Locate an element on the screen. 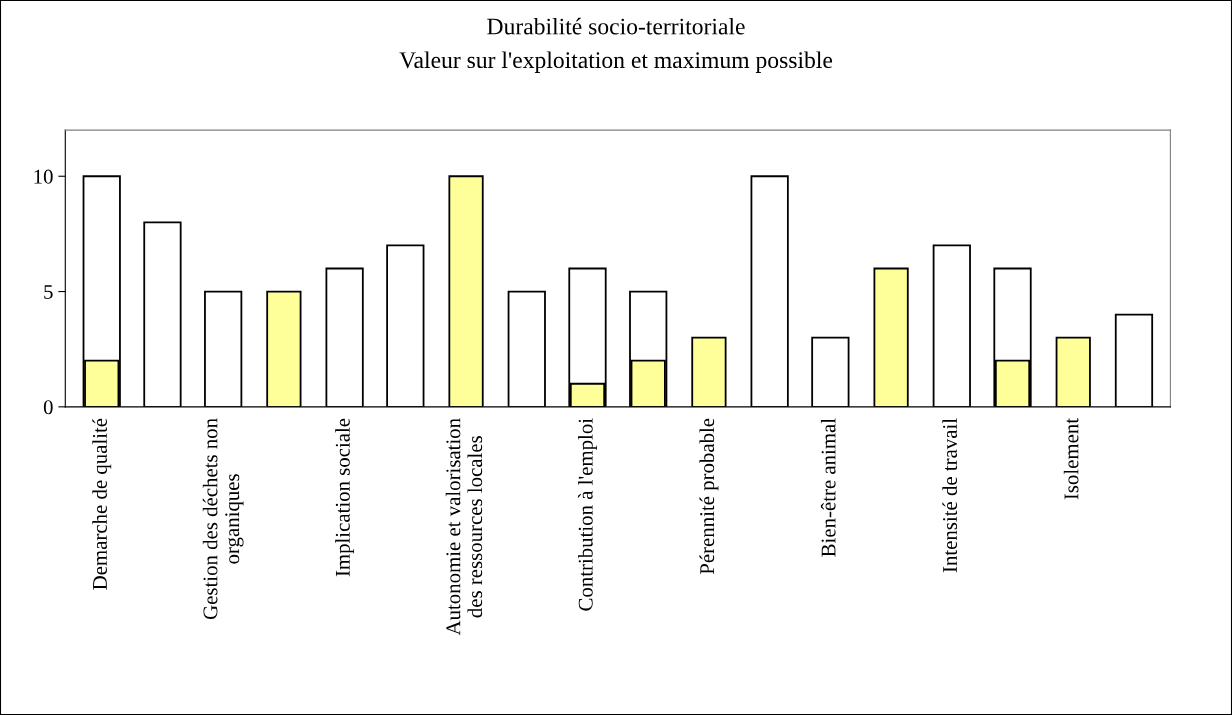 This screenshot has width=1232, height=715. y-tick-label: 5 is located at coordinates (48, 292).